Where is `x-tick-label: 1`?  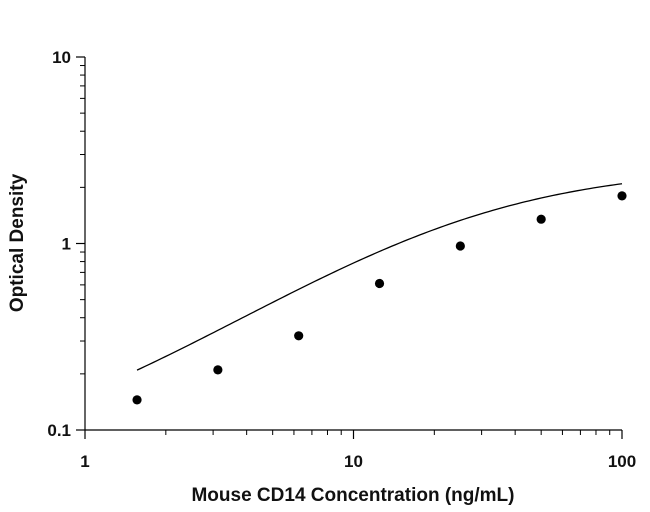
x-tick-label: 1 is located at coordinates (84, 461).